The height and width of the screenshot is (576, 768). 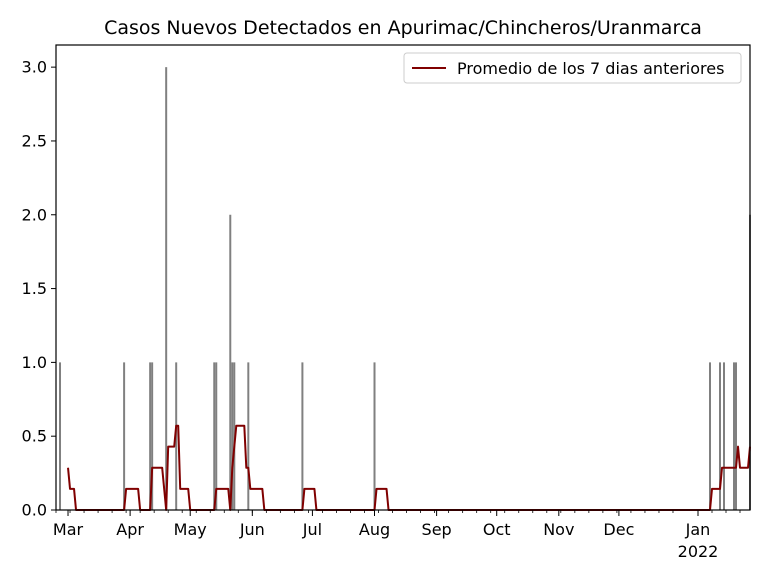 I want to click on x-tick-label: Mar, so click(x=68, y=529).